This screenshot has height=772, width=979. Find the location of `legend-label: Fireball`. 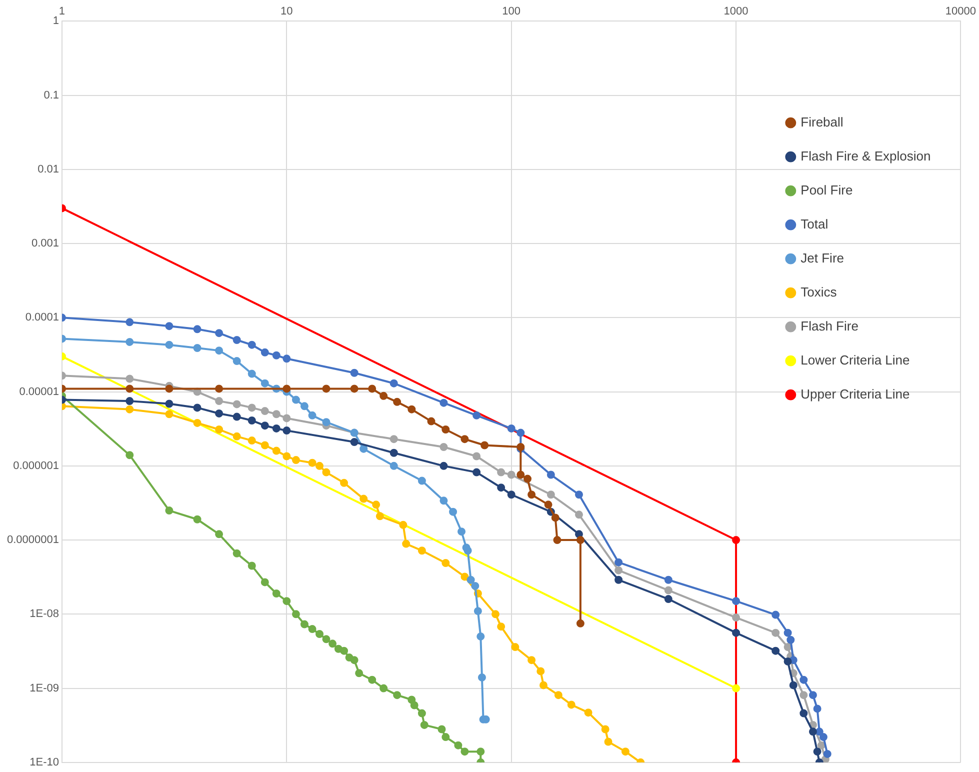

legend-label: Fireball is located at coordinates (822, 122).